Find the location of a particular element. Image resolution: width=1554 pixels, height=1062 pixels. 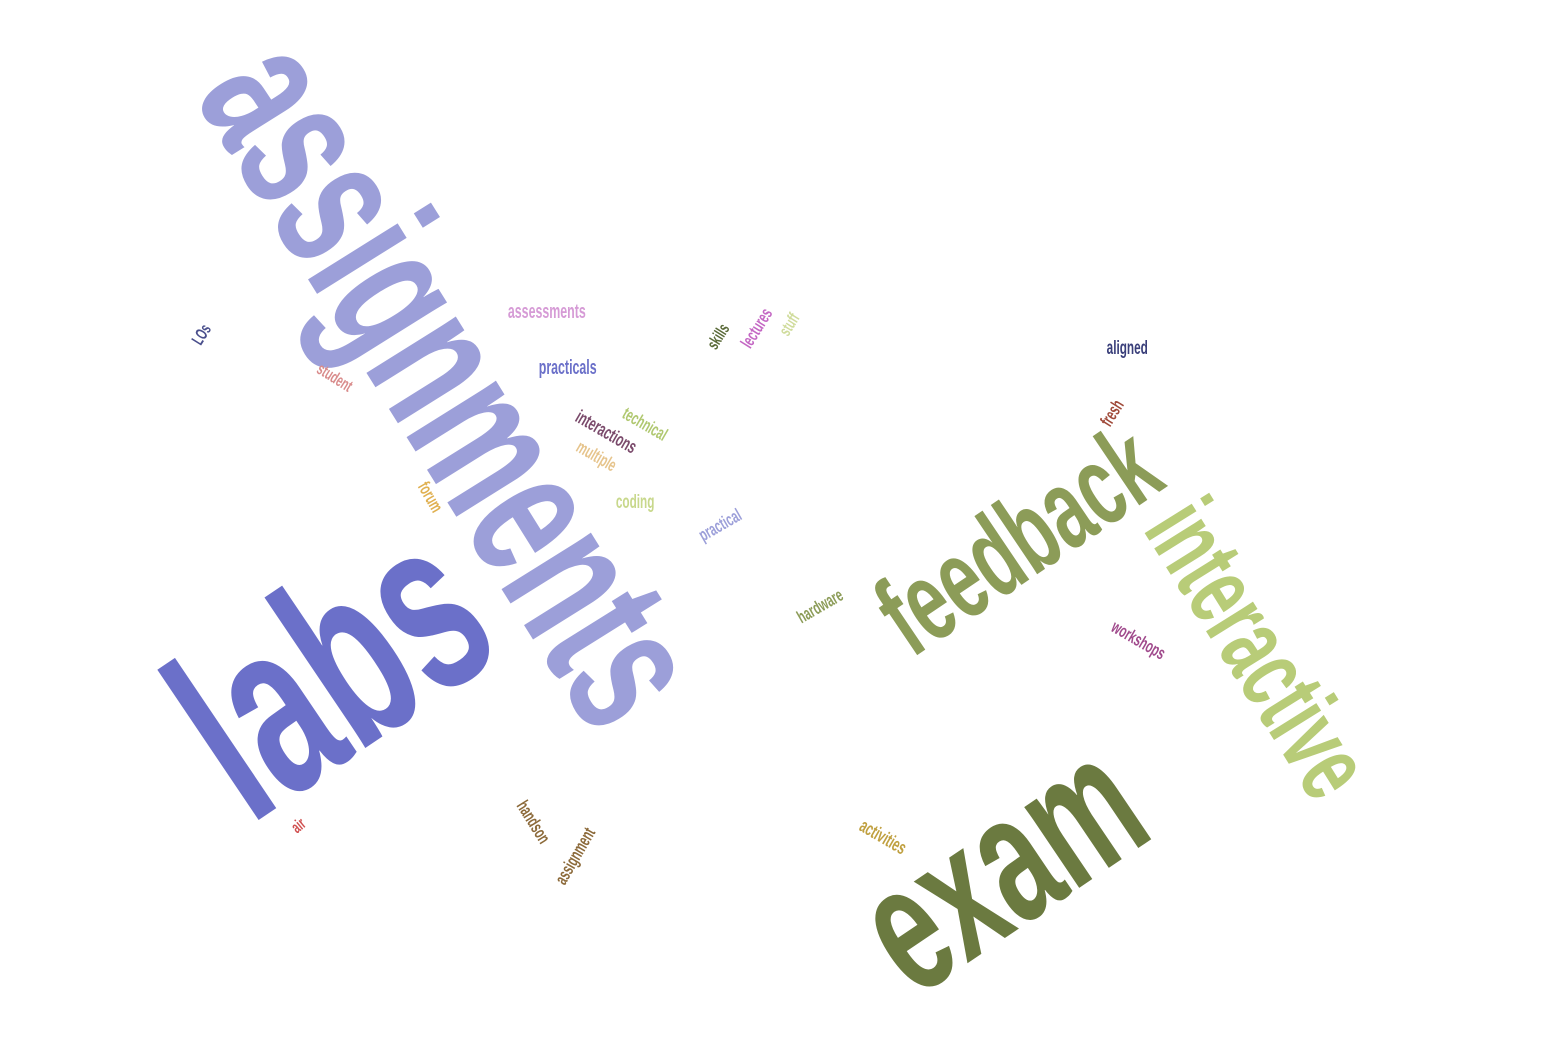

word-practical: practical is located at coordinates (720, 525).